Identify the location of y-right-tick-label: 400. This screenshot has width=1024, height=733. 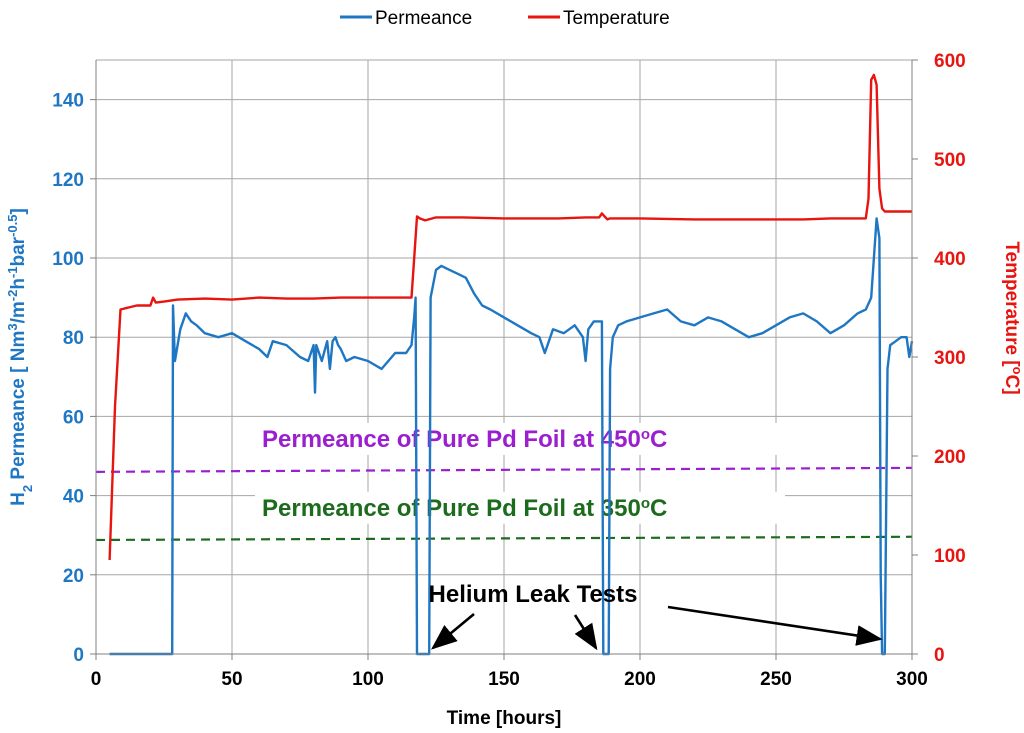
(950, 259).